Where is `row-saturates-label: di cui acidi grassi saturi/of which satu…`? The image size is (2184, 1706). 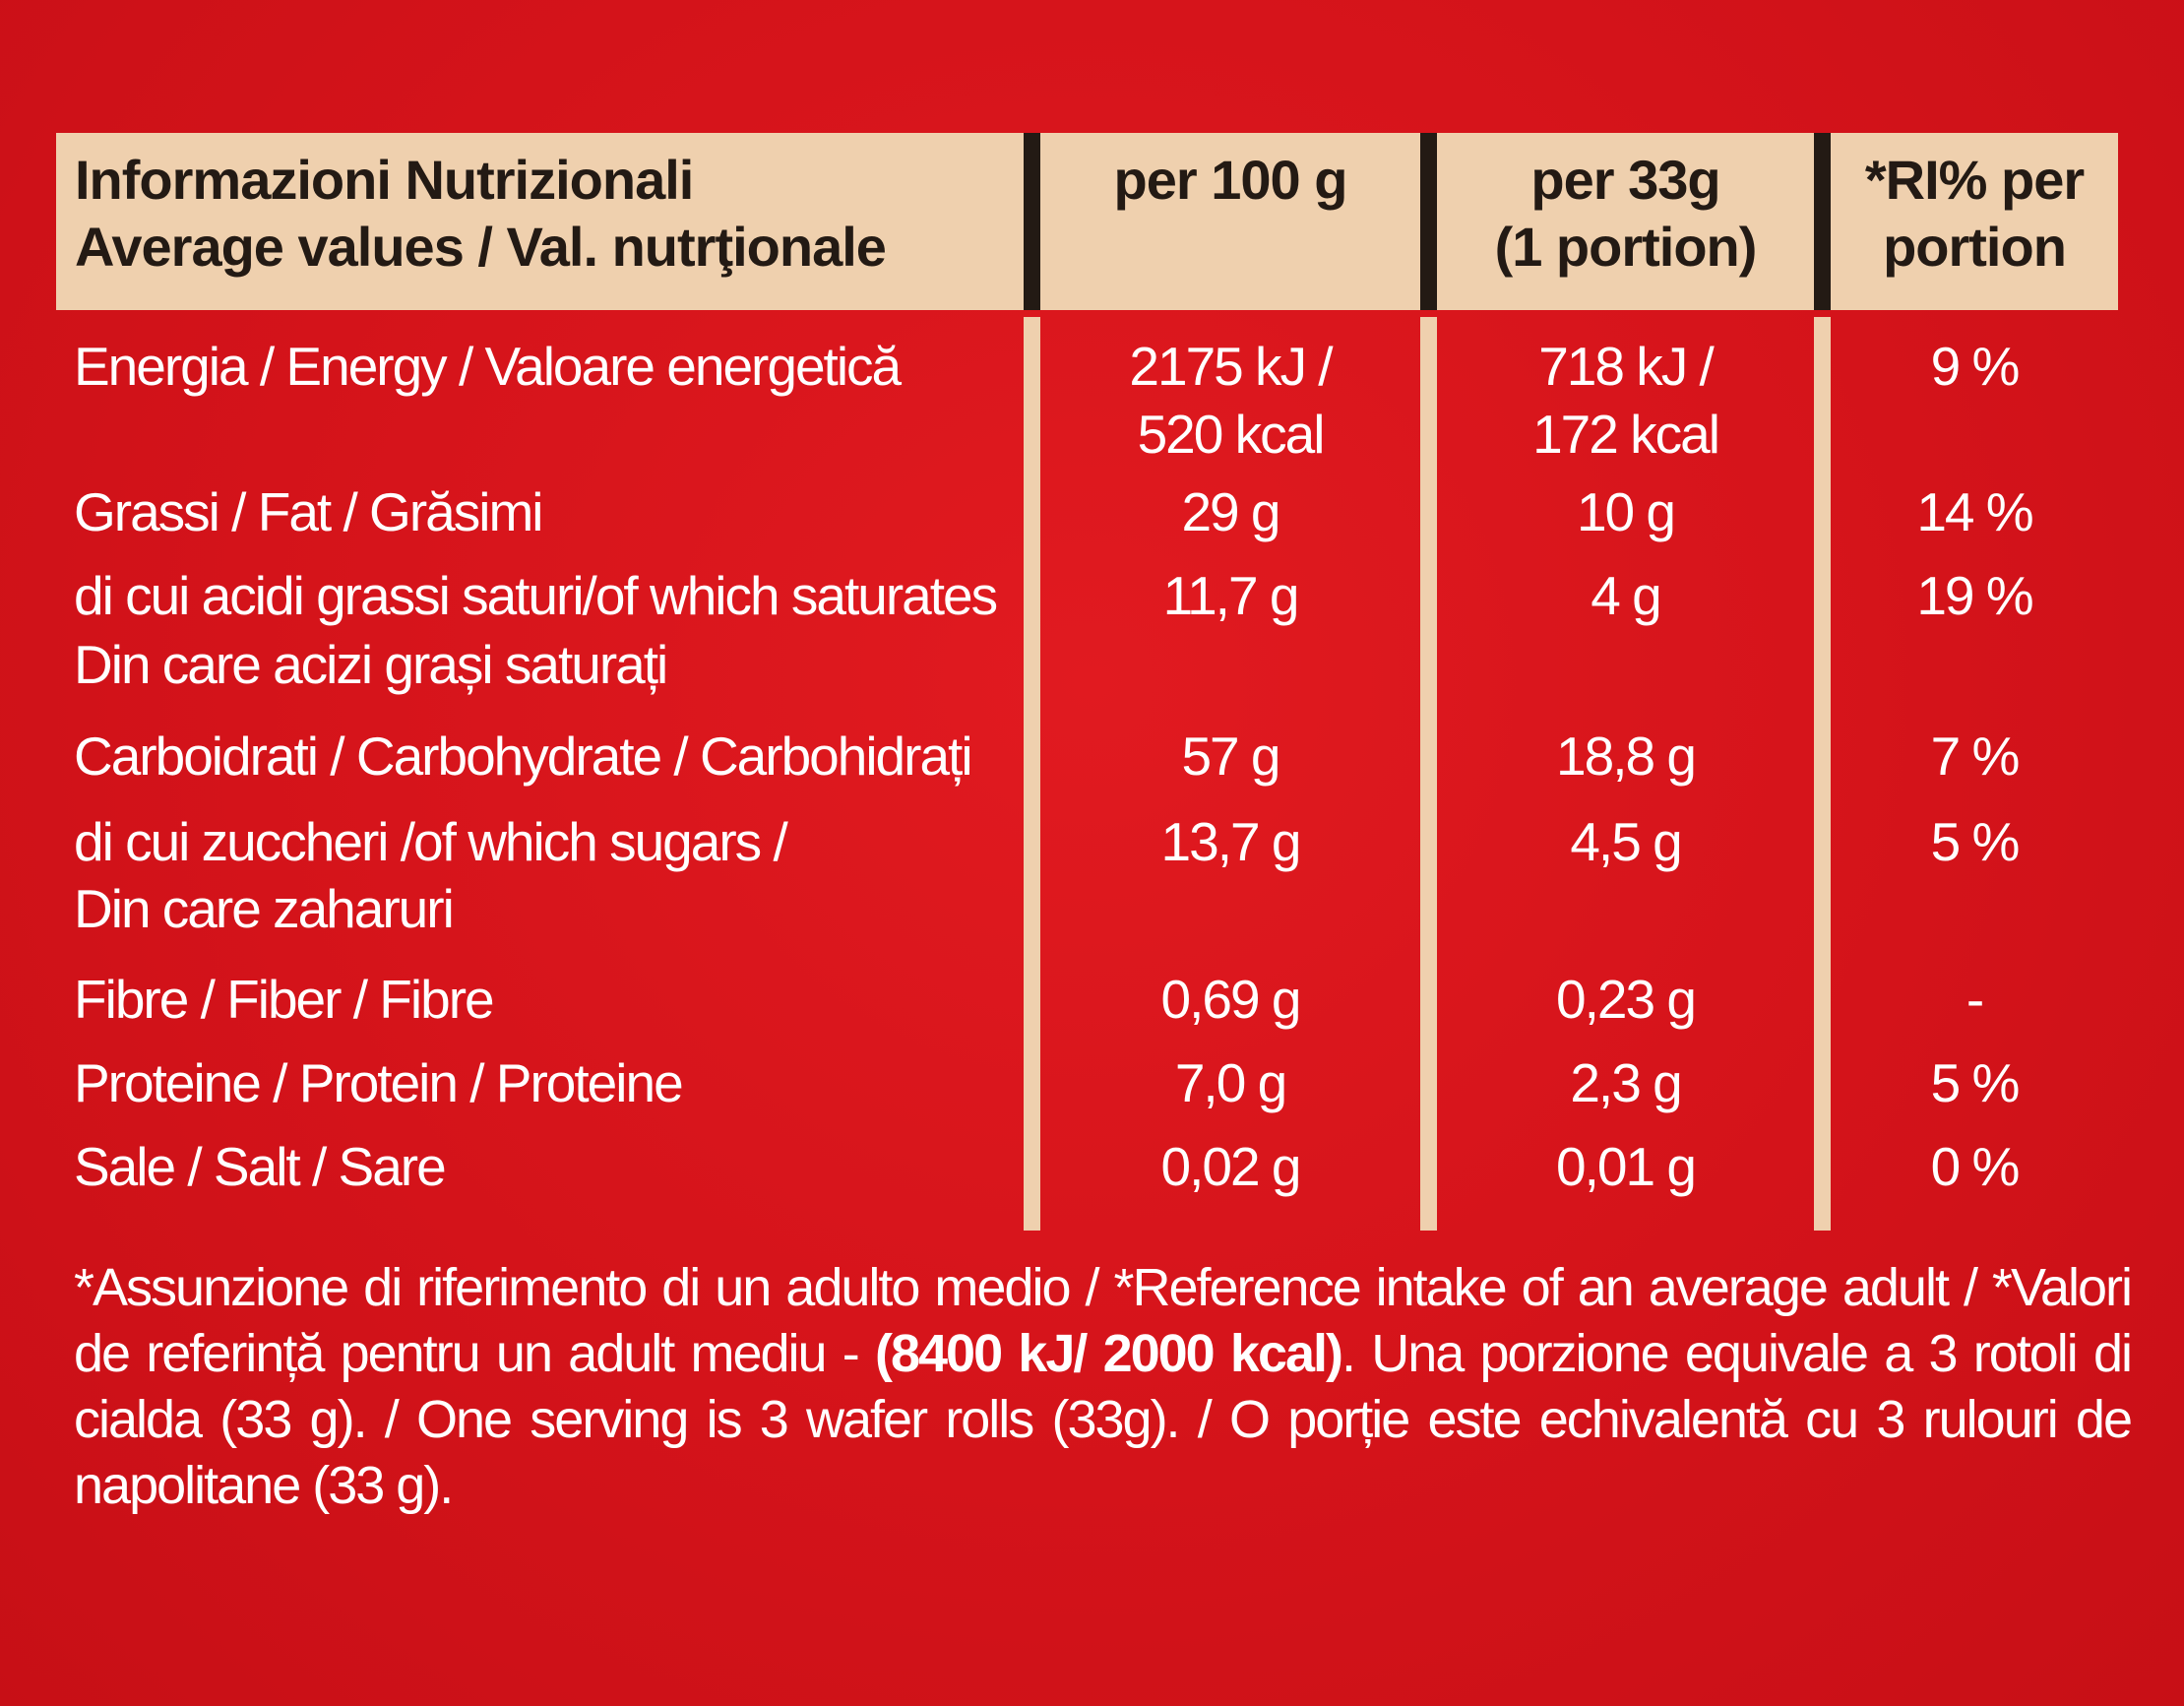 row-saturates-label: di cui acidi grassi saturi/of which satu… is located at coordinates (536, 595).